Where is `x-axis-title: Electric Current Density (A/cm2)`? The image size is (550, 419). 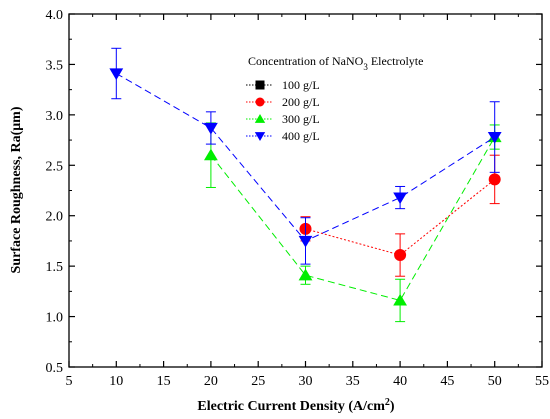 x-axis-title: Electric Current Density (A/cm2) is located at coordinates (296, 406).